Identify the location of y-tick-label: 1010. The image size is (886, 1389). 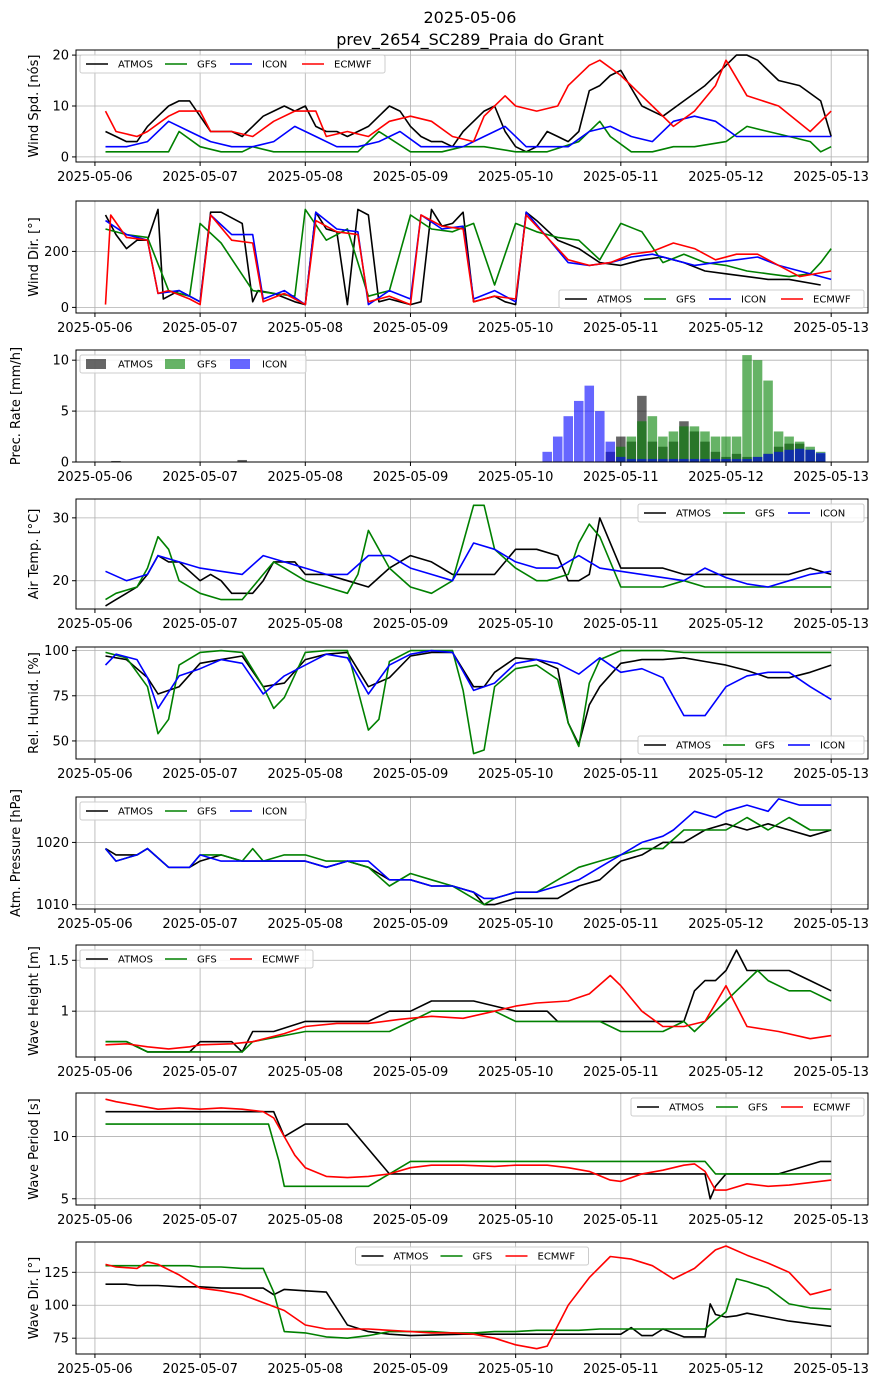
(52, 905).